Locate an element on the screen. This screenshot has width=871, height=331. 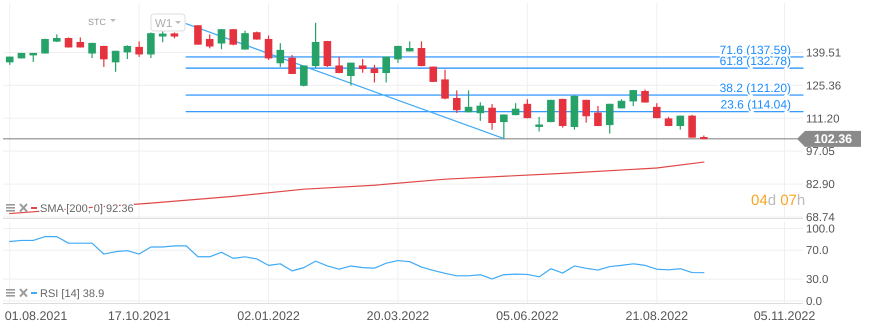
y-tick-label: 139.51 is located at coordinates (824, 54).